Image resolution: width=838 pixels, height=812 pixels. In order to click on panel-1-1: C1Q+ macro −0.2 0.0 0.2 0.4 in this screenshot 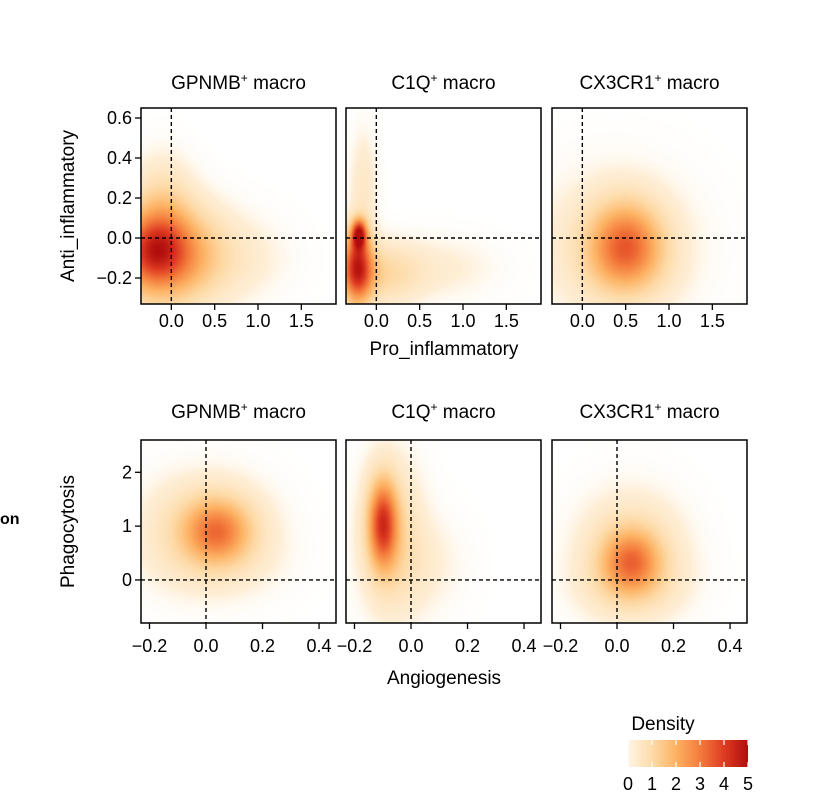, I will do `click(439, 528)`.